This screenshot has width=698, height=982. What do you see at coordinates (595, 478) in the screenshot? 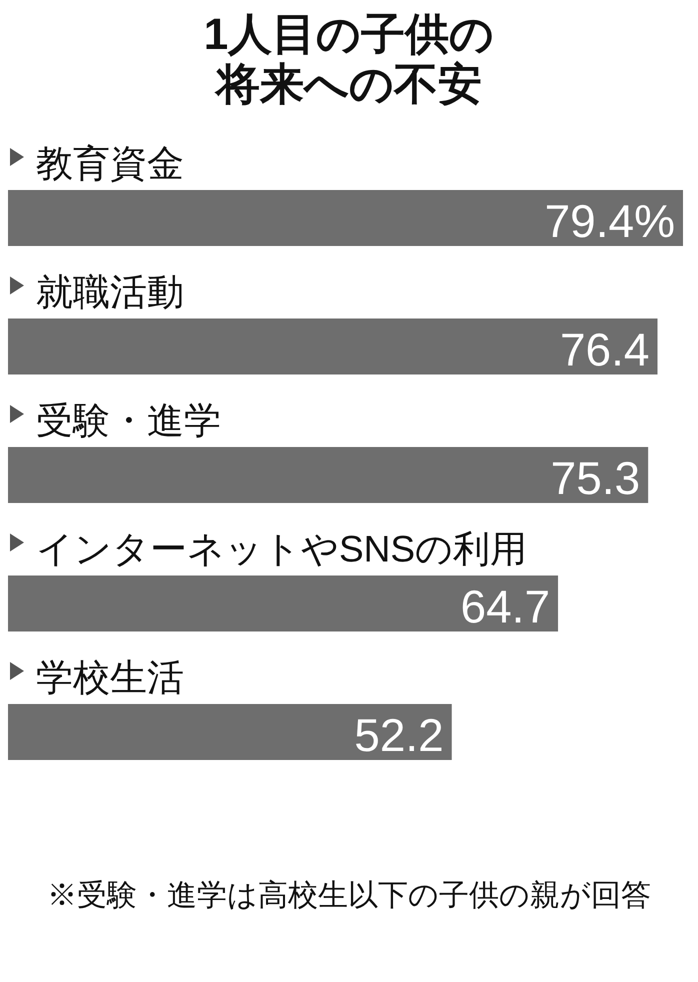
I see `data-label: 75.3` at bounding box center [595, 478].